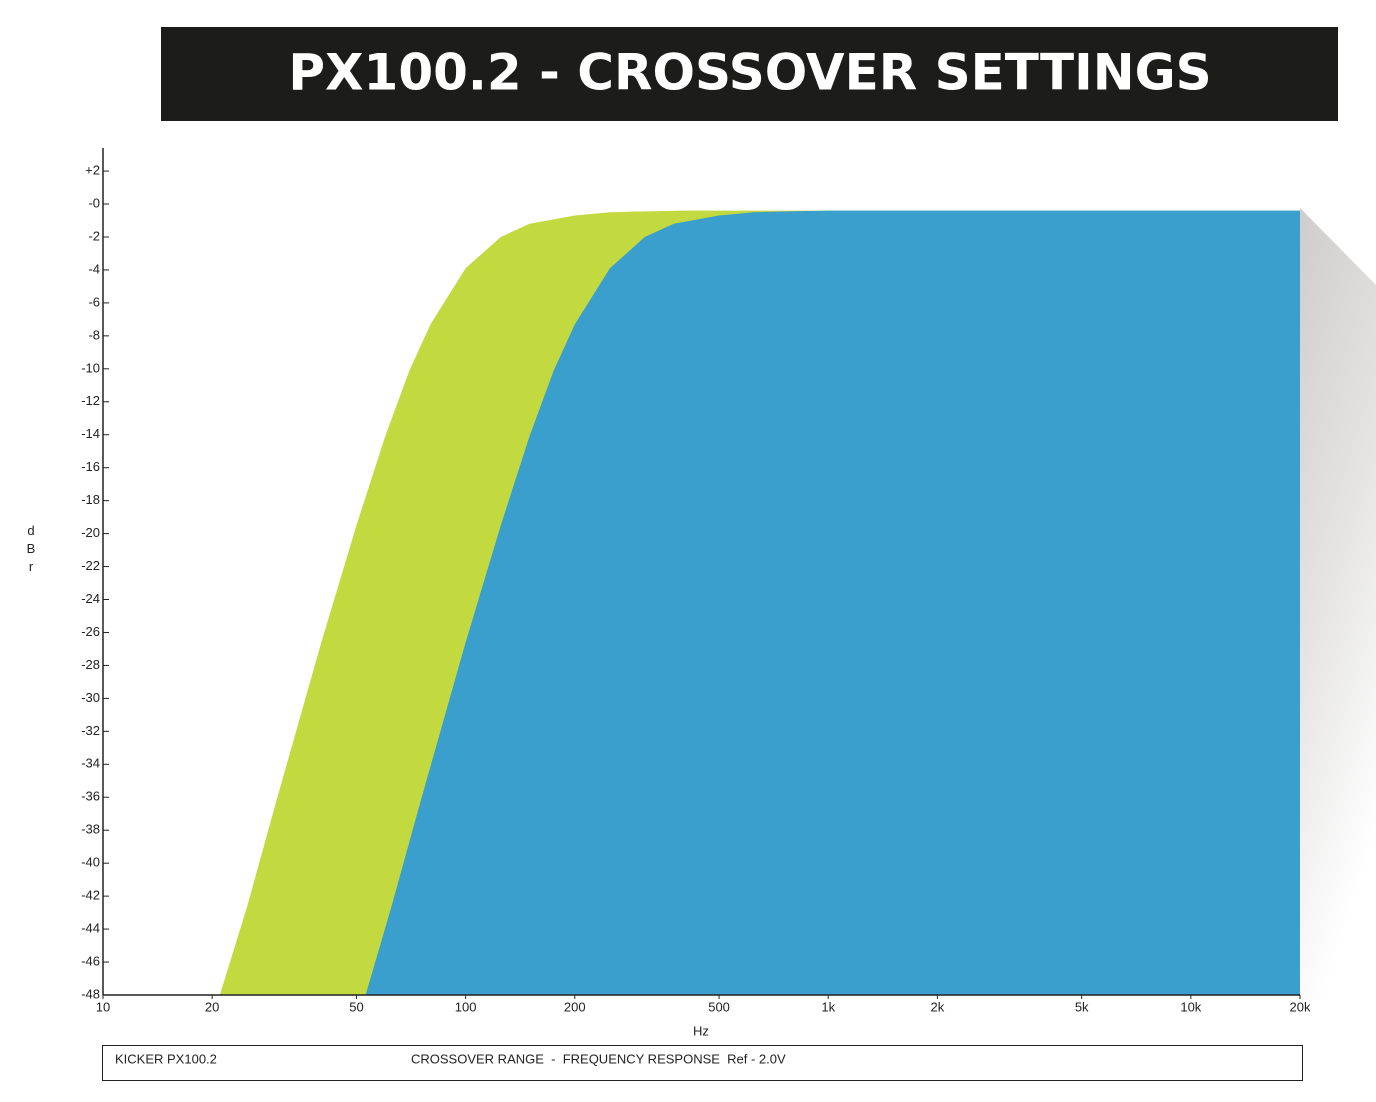  I want to click on y-tick-label: -44, so click(90, 928).